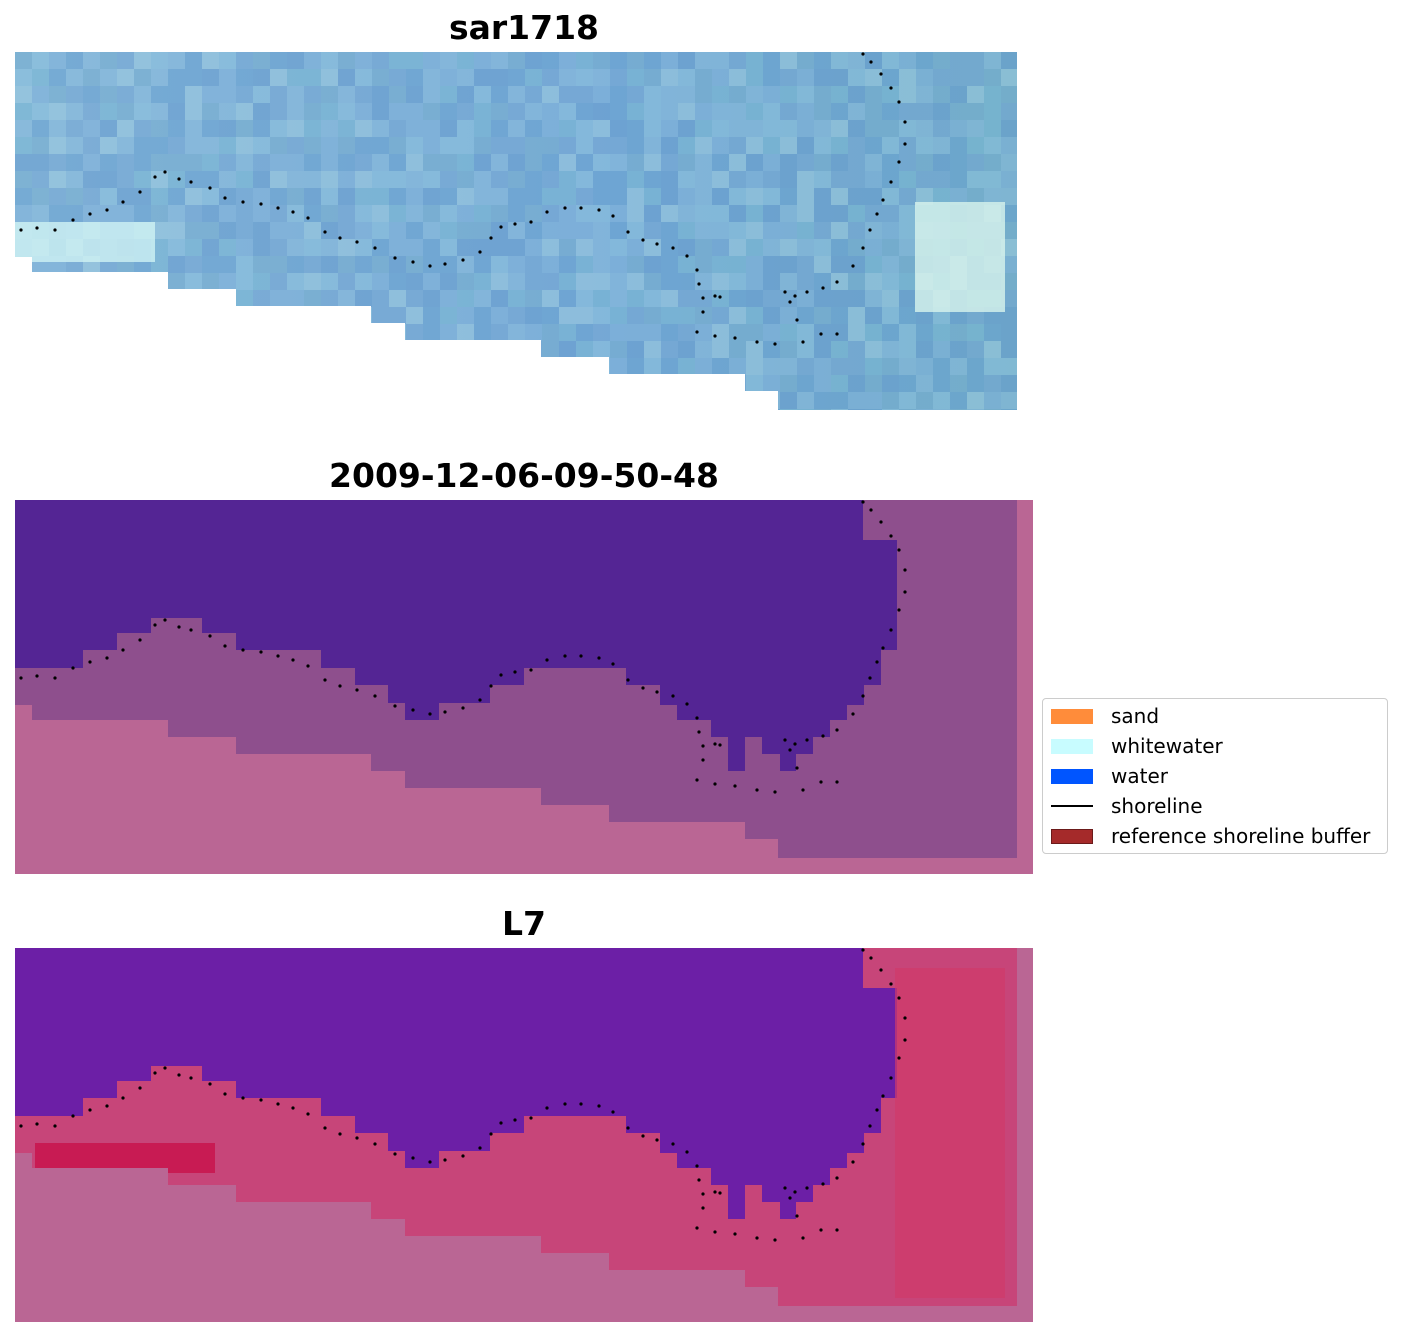 The width and height of the screenshot is (1404, 1337). Describe the element at coordinates (456, 1083) in the screenshot. I see `index-water` at that location.